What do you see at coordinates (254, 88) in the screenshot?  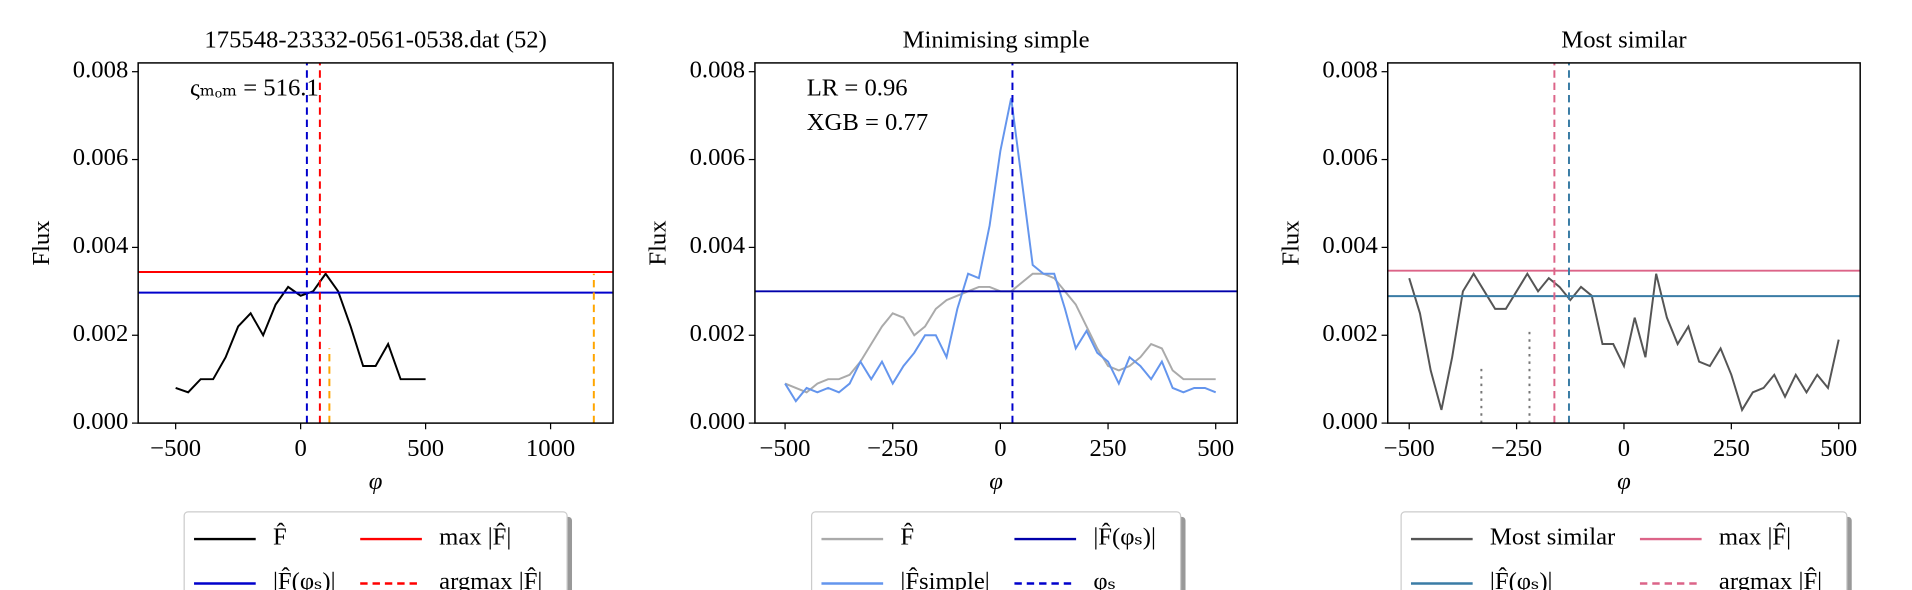 I see `annotation: ςₘₒₘ = 516.1` at bounding box center [254, 88].